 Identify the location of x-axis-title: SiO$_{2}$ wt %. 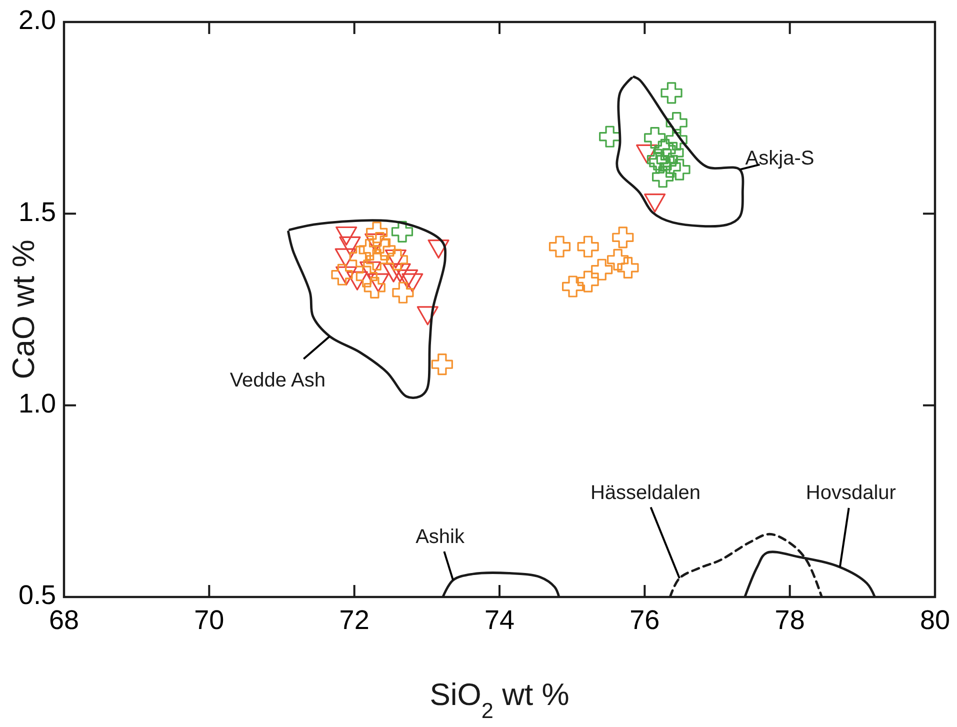
(500, 699).